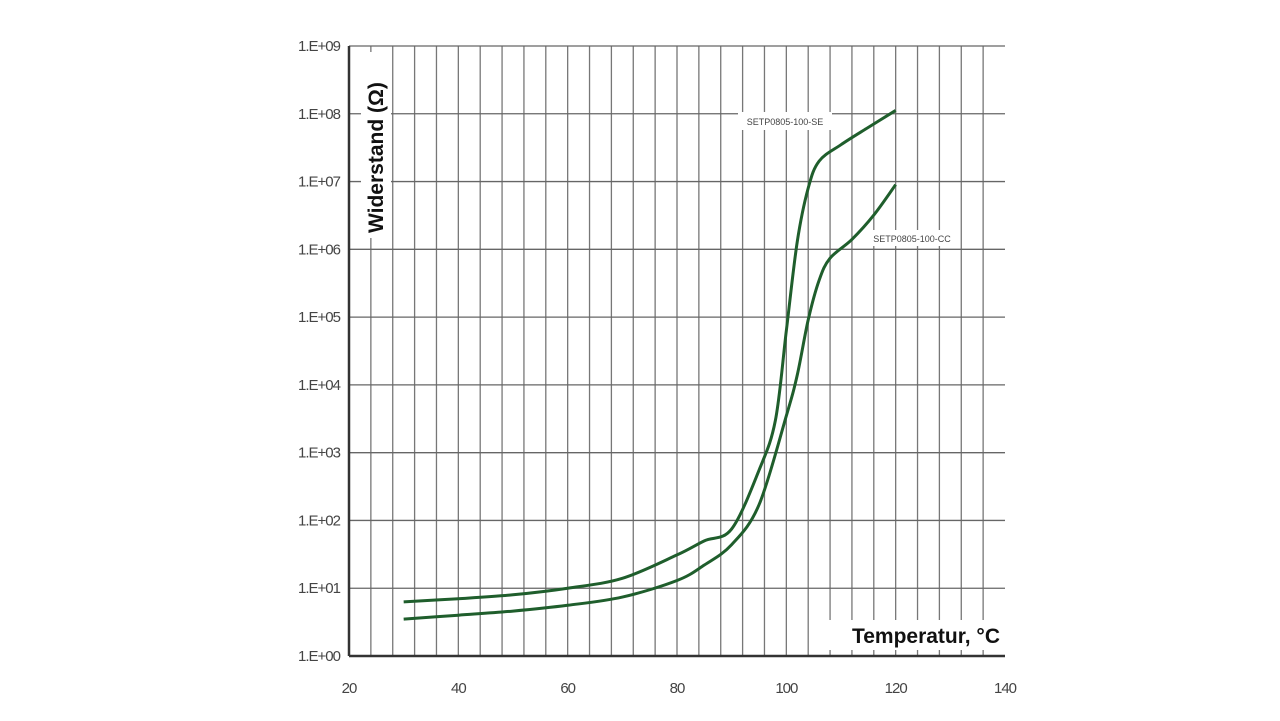 This screenshot has width=1280, height=721. I want to click on series-label-se: SETP0805-100-SE, so click(785, 122).